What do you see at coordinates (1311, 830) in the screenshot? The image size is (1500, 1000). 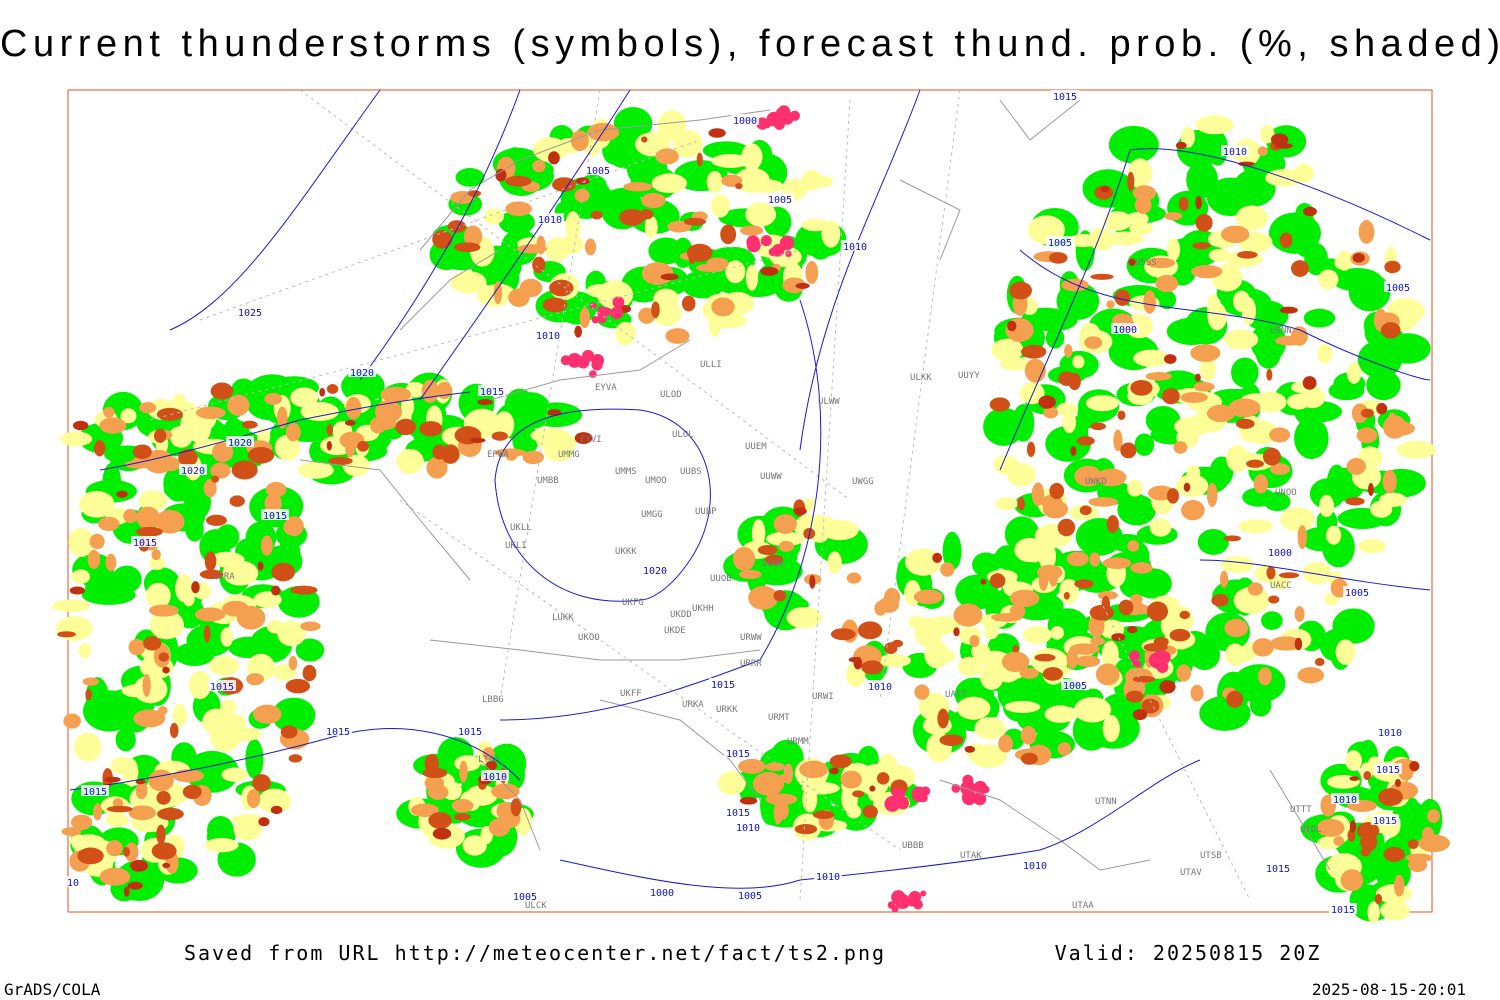 I see `station-label: UTDL` at bounding box center [1311, 830].